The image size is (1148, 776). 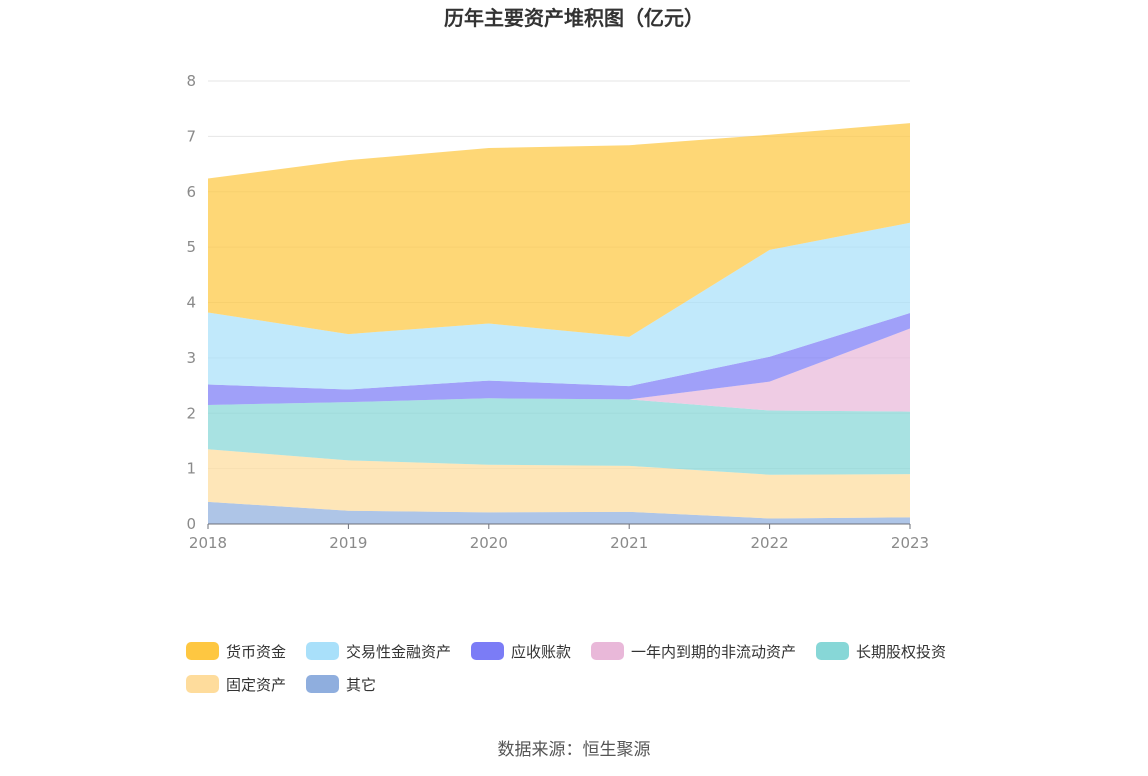 I want to click on y-tick-label: 6, so click(x=191, y=192).